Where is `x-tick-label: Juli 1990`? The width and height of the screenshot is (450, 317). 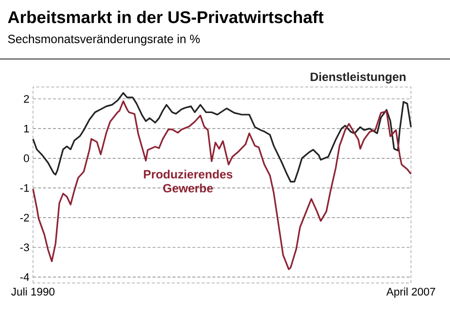 x-tick-label: Juli 1990 is located at coordinates (32, 292).